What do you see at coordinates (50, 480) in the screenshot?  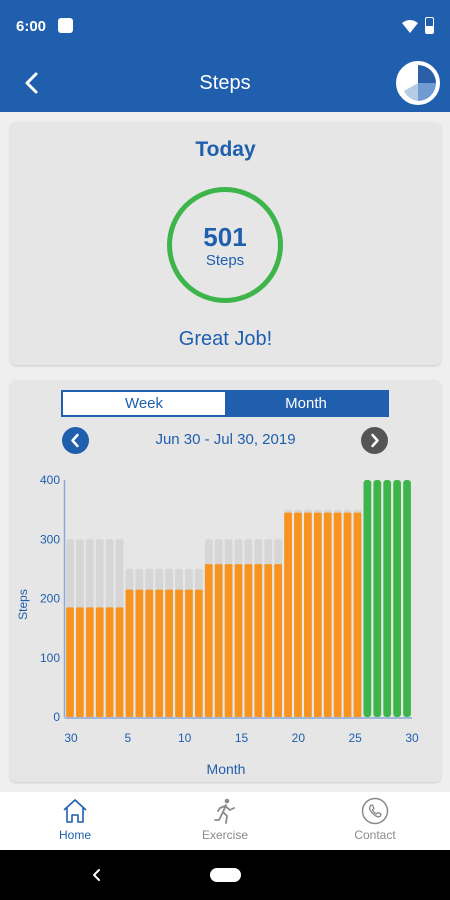 I see `y-tick-label: 400` at bounding box center [50, 480].